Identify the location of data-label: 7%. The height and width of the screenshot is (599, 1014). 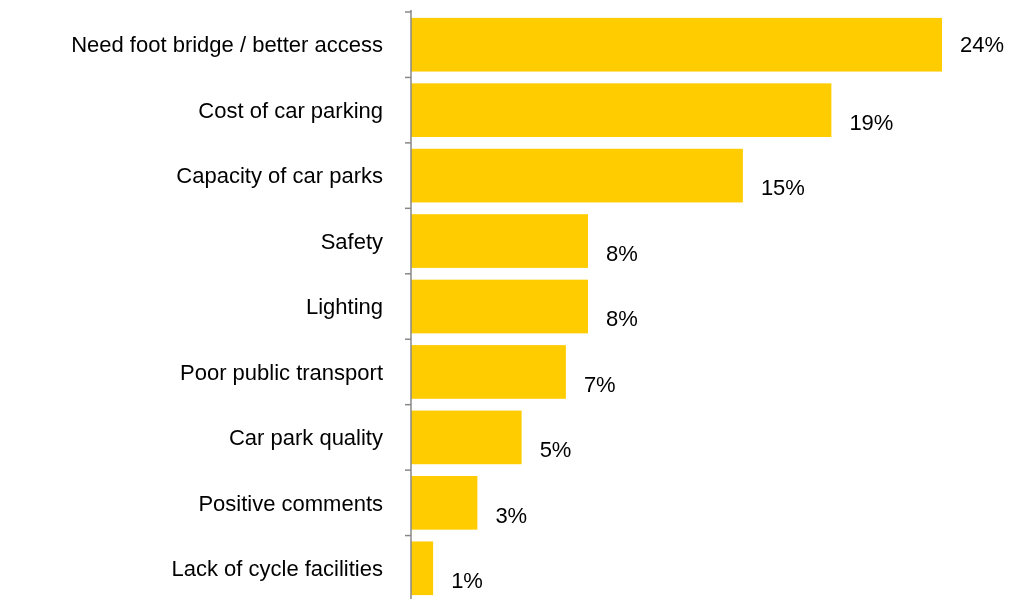
(599, 384).